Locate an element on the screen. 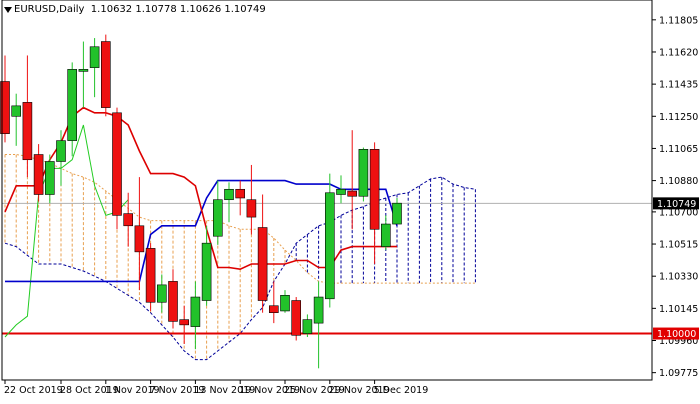 The width and height of the screenshot is (700, 404). x-tick-label: 28 Oct 2019 is located at coordinates (89, 390).